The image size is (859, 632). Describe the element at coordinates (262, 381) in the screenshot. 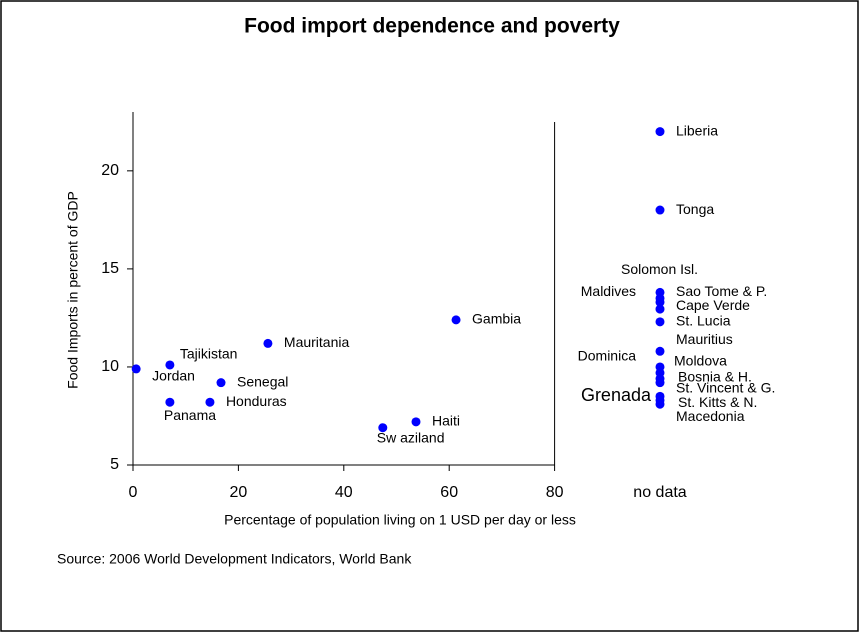

I see `point-label: Senegal` at that location.